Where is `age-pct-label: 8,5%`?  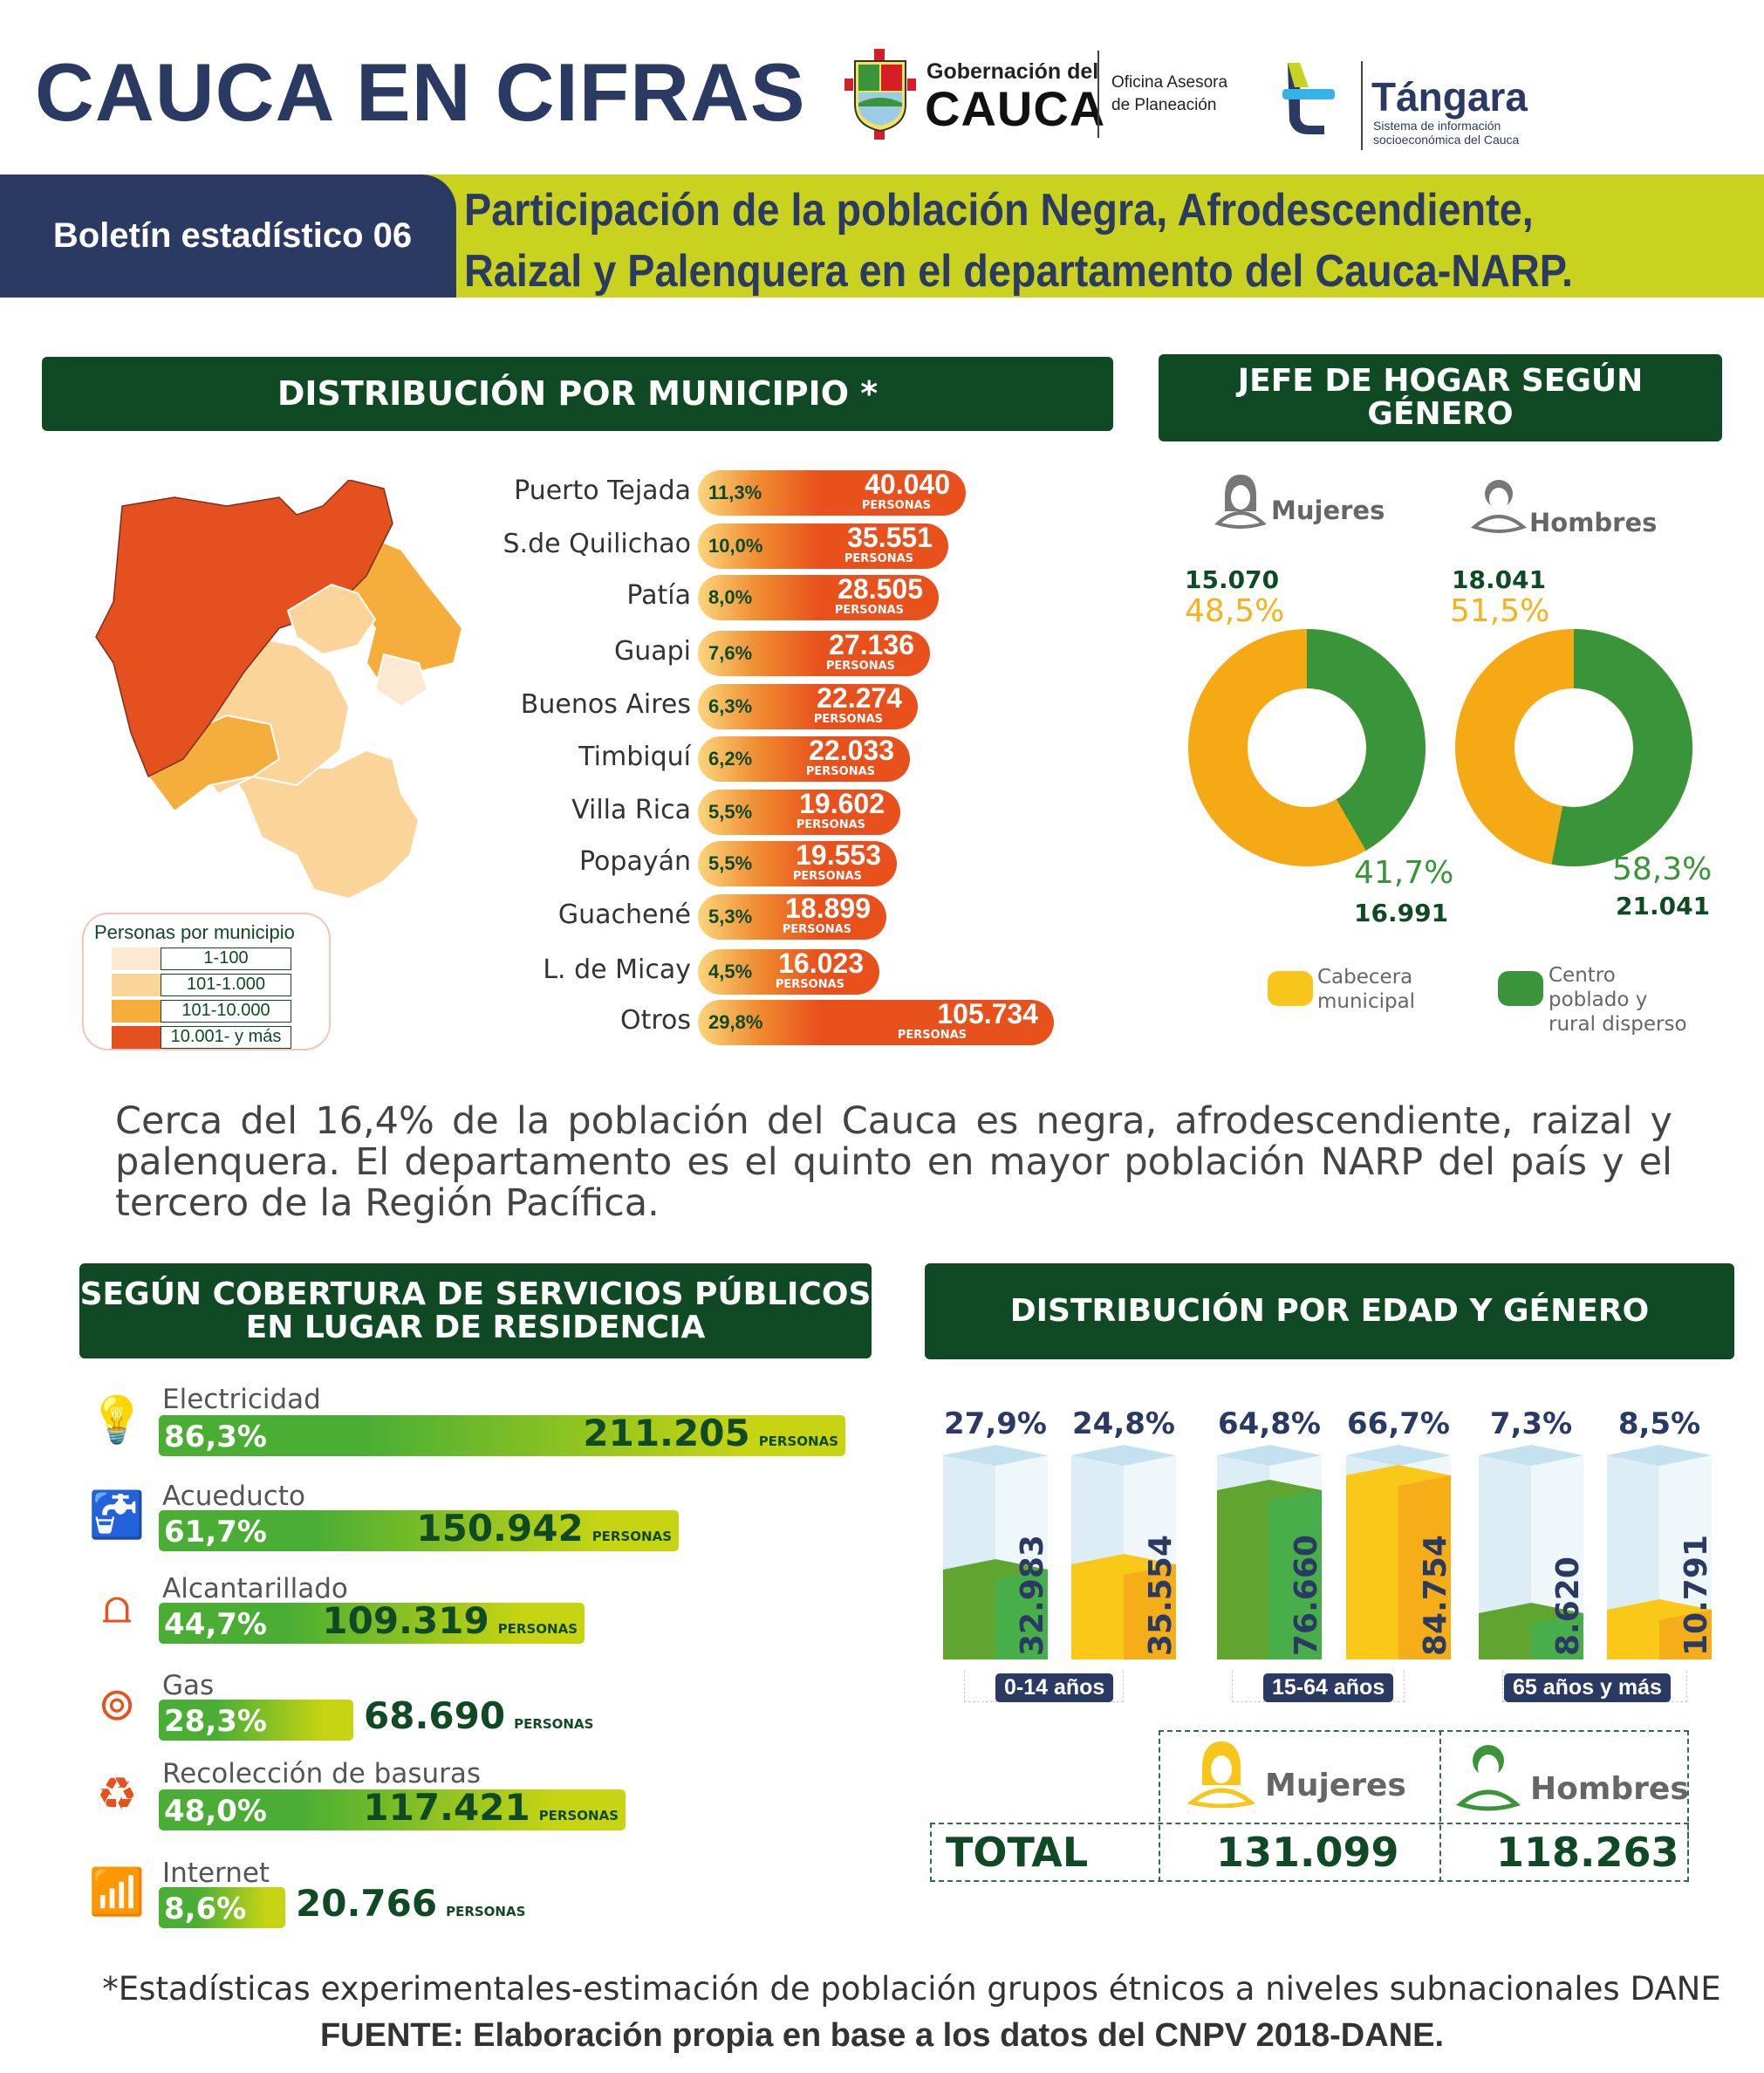
age-pct-label: 8,5% is located at coordinates (1659, 1423).